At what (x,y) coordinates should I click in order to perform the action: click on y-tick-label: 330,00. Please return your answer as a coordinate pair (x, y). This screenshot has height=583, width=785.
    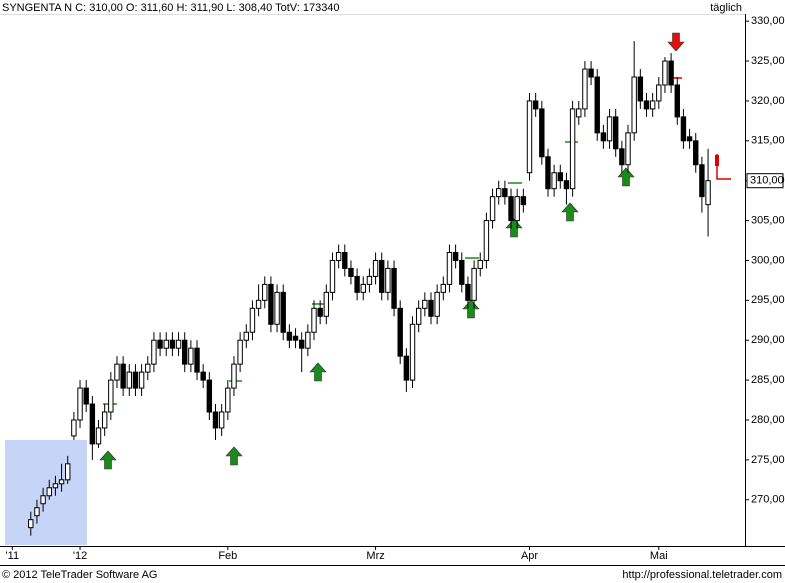
    Looking at the image, I should click on (768, 21).